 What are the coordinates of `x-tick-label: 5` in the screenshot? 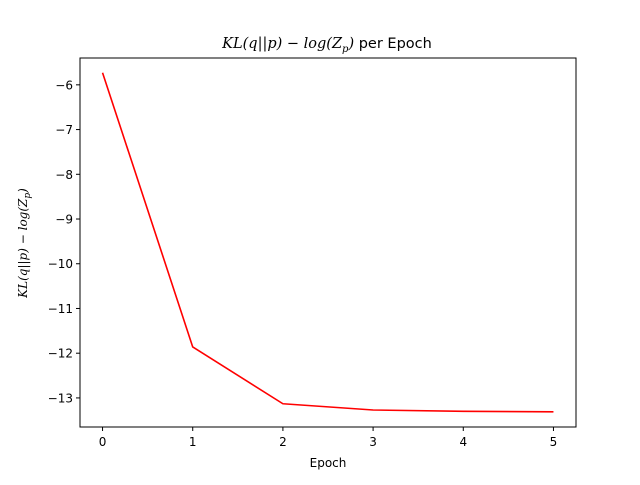 It's located at (554, 442).